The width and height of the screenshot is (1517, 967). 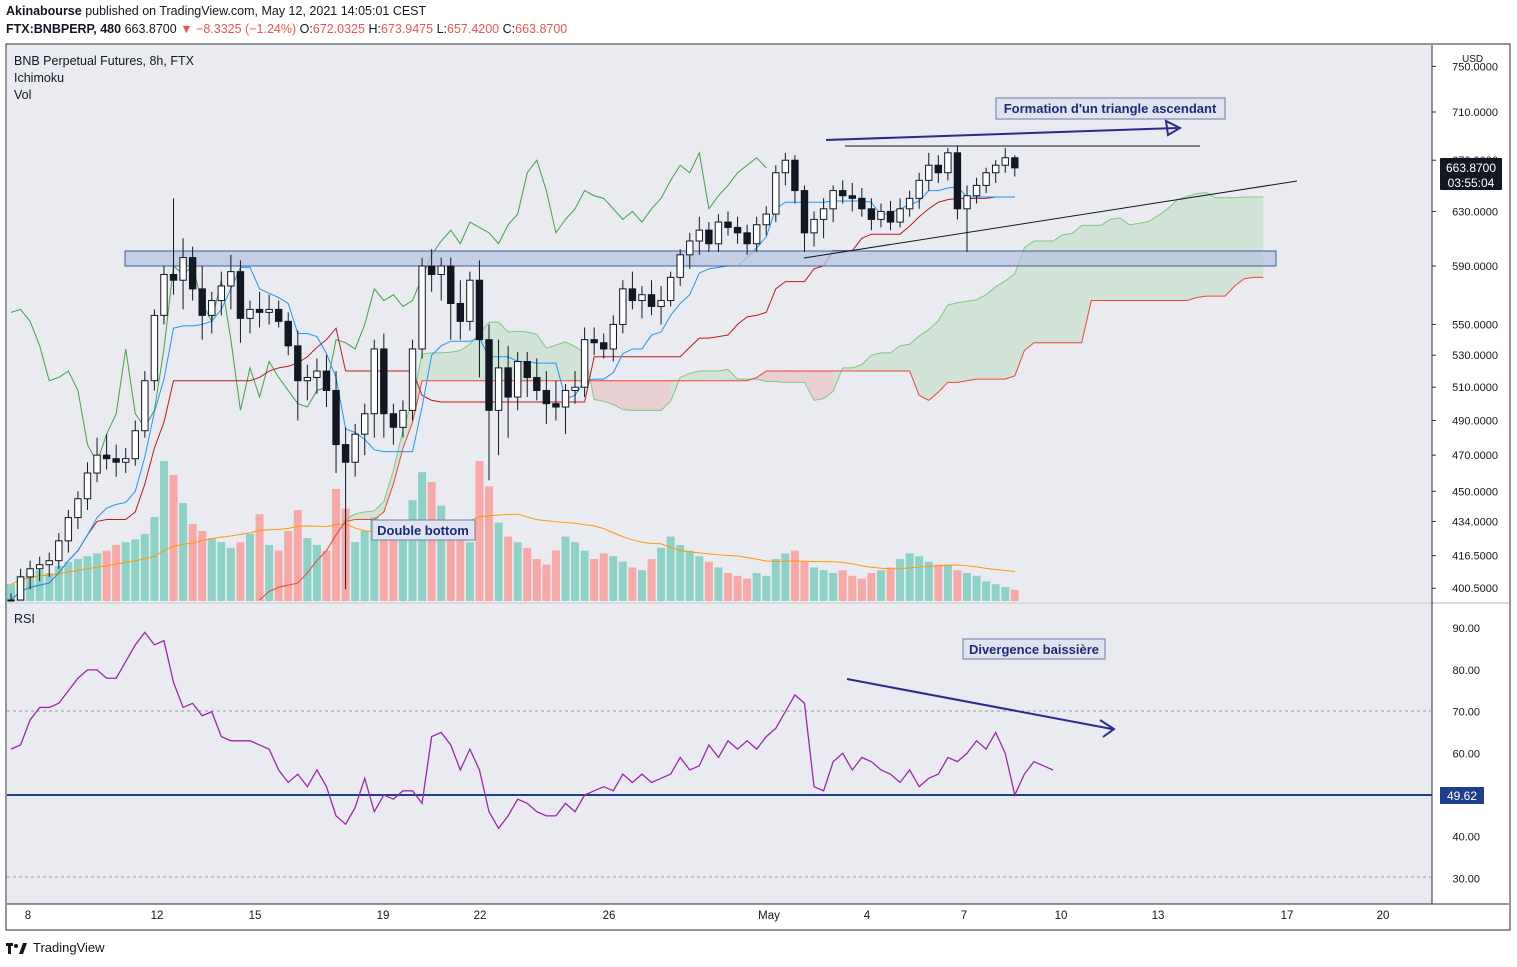 What do you see at coordinates (69, 947) in the screenshot?
I see `tradingview-brand: TradingView` at bounding box center [69, 947].